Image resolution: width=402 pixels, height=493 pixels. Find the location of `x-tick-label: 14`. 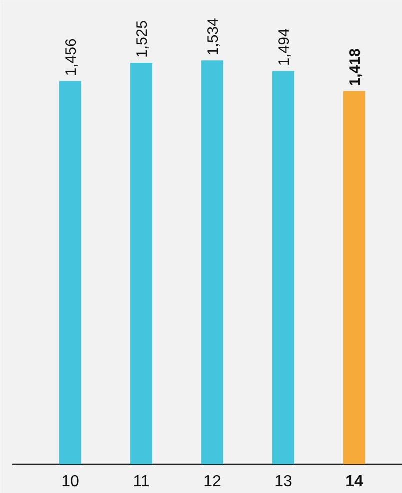

x-tick-label: 14 is located at coordinates (355, 482).